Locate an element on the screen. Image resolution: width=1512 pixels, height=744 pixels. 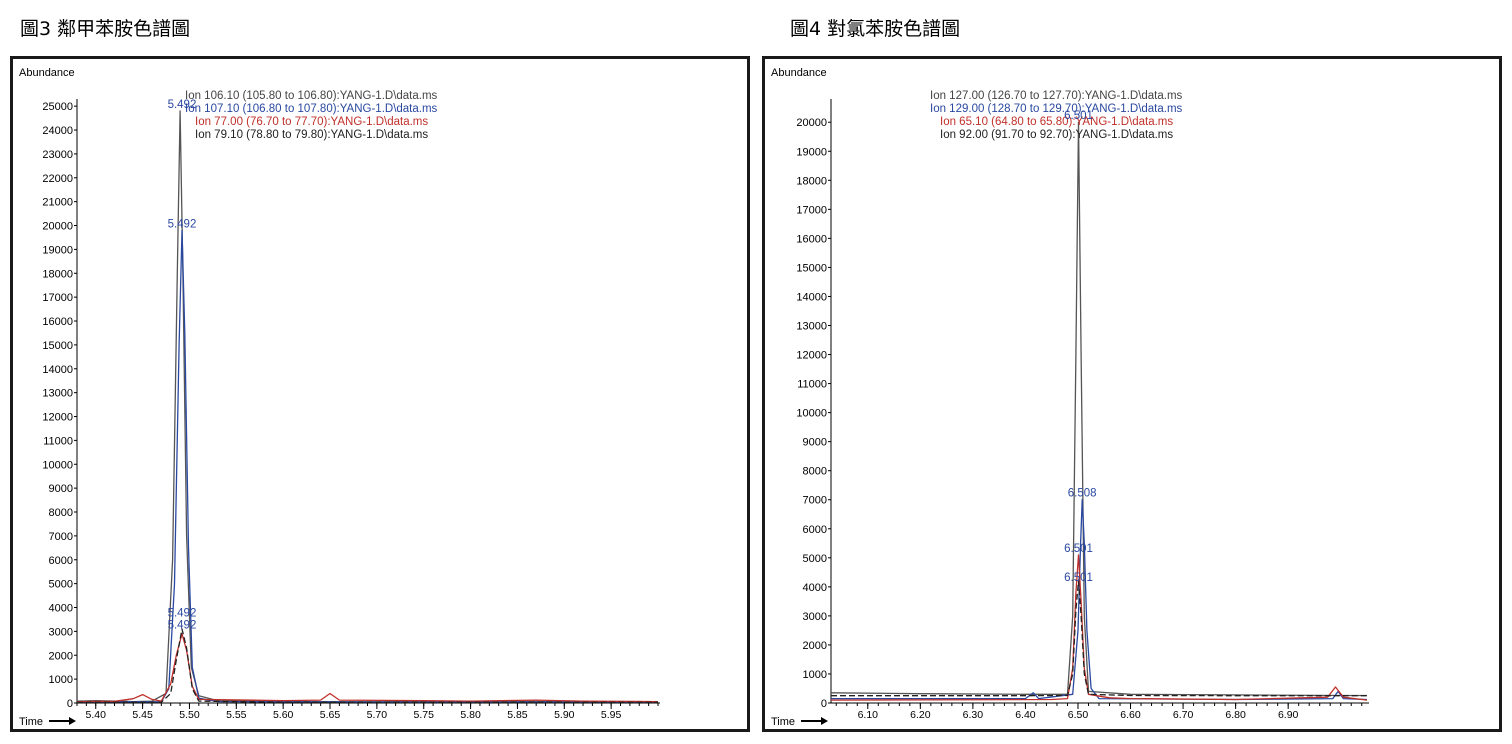
x-tick-label: 5.60 is located at coordinates (283, 715).